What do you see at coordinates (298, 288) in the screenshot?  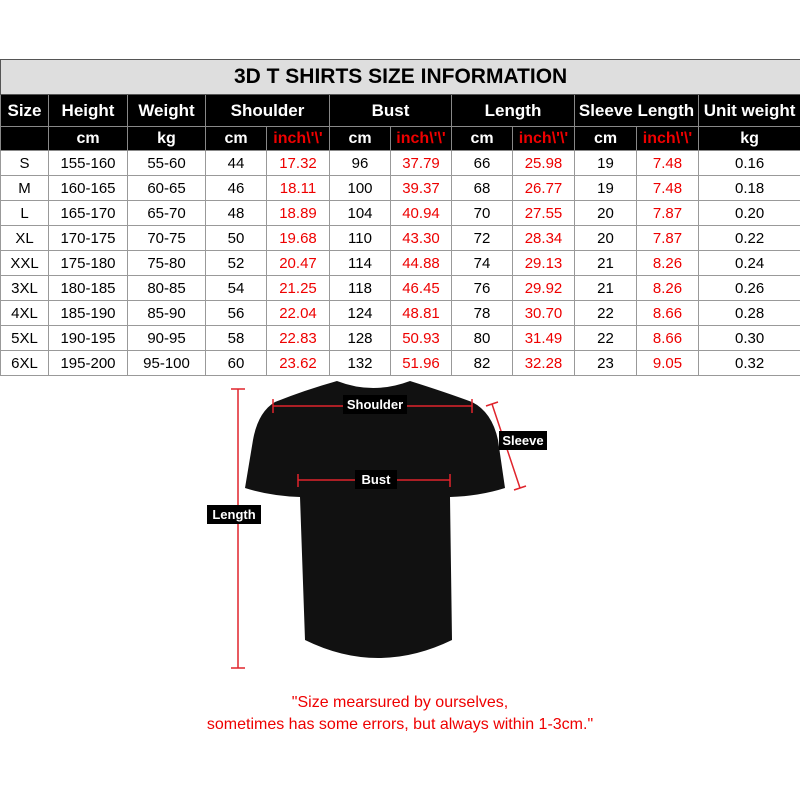 I see `table-cell: 21.25` at bounding box center [298, 288].